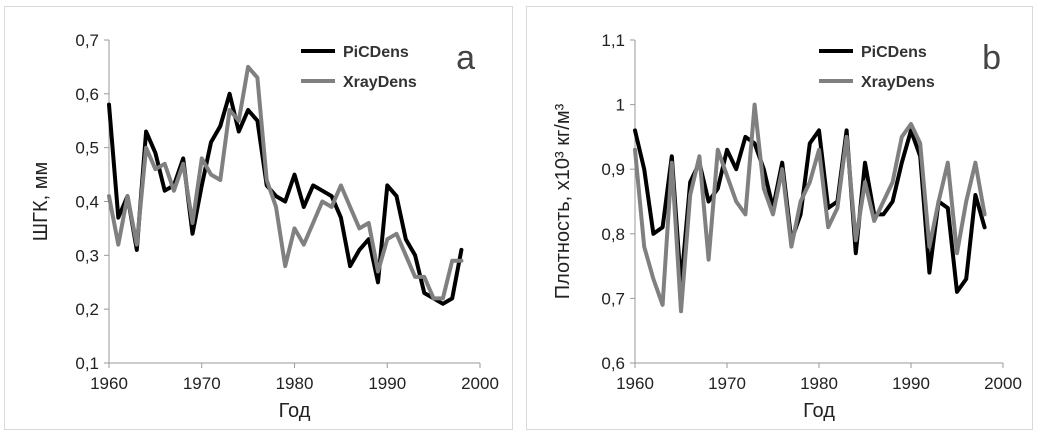 Image resolution: width=1037 pixels, height=434 pixels. I want to click on y-tick-label: 0,3, so click(87, 255).